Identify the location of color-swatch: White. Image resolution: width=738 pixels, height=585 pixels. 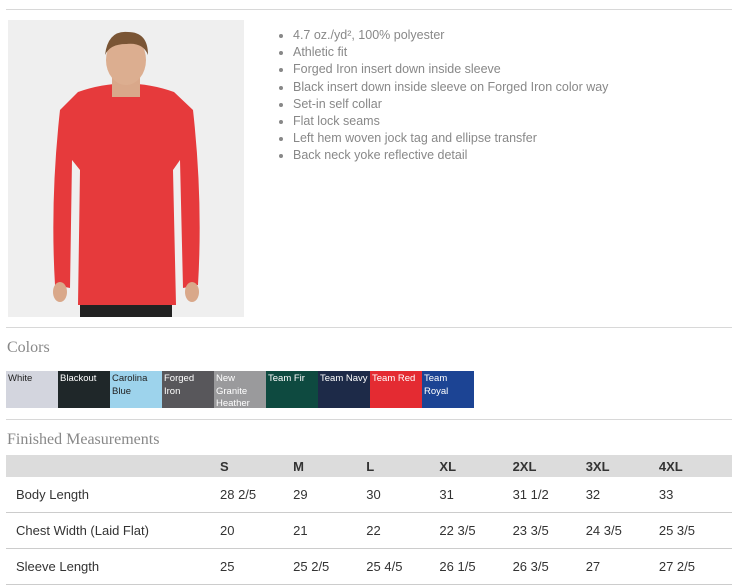
(32, 389).